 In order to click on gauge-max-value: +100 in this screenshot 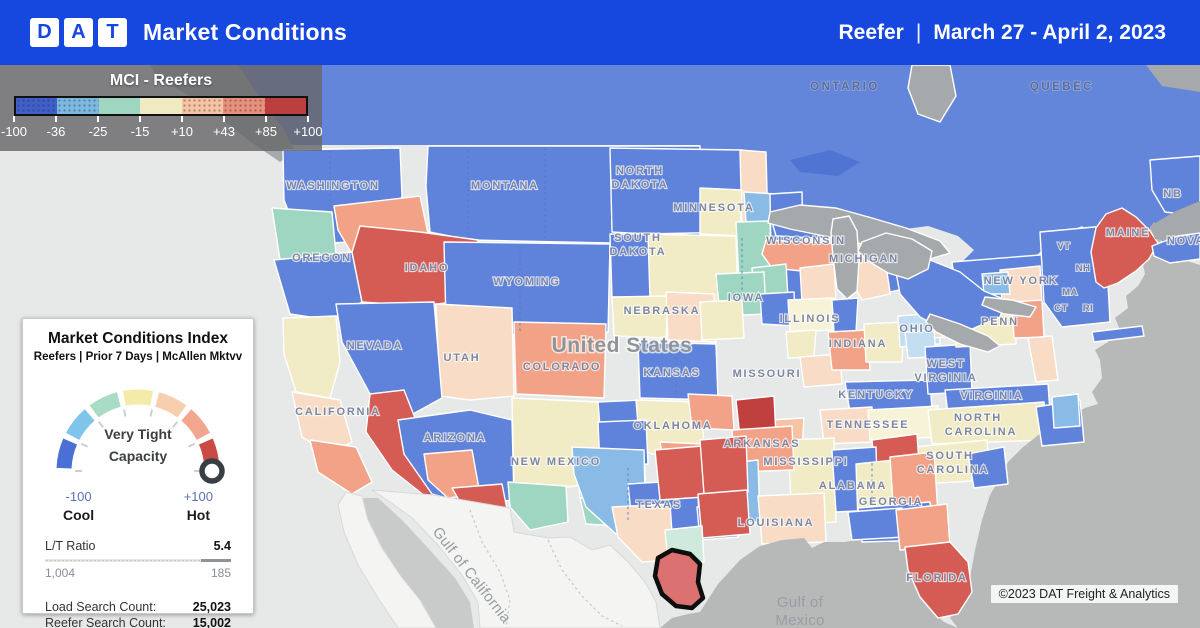, I will do `click(198, 496)`.